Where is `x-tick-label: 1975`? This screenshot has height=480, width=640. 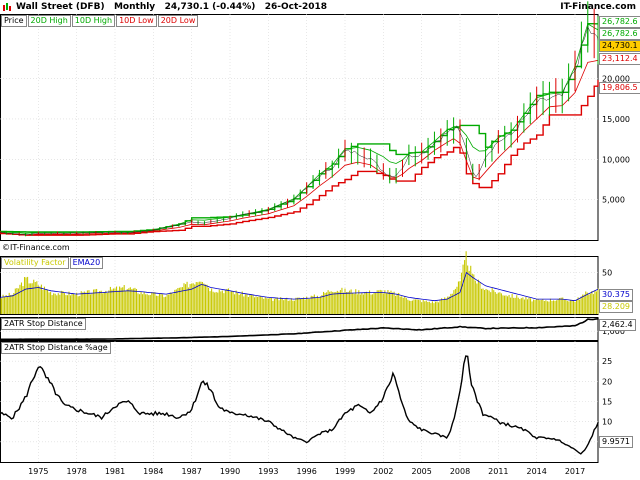 x-tick-label: 1975 is located at coordinates (38, 471).